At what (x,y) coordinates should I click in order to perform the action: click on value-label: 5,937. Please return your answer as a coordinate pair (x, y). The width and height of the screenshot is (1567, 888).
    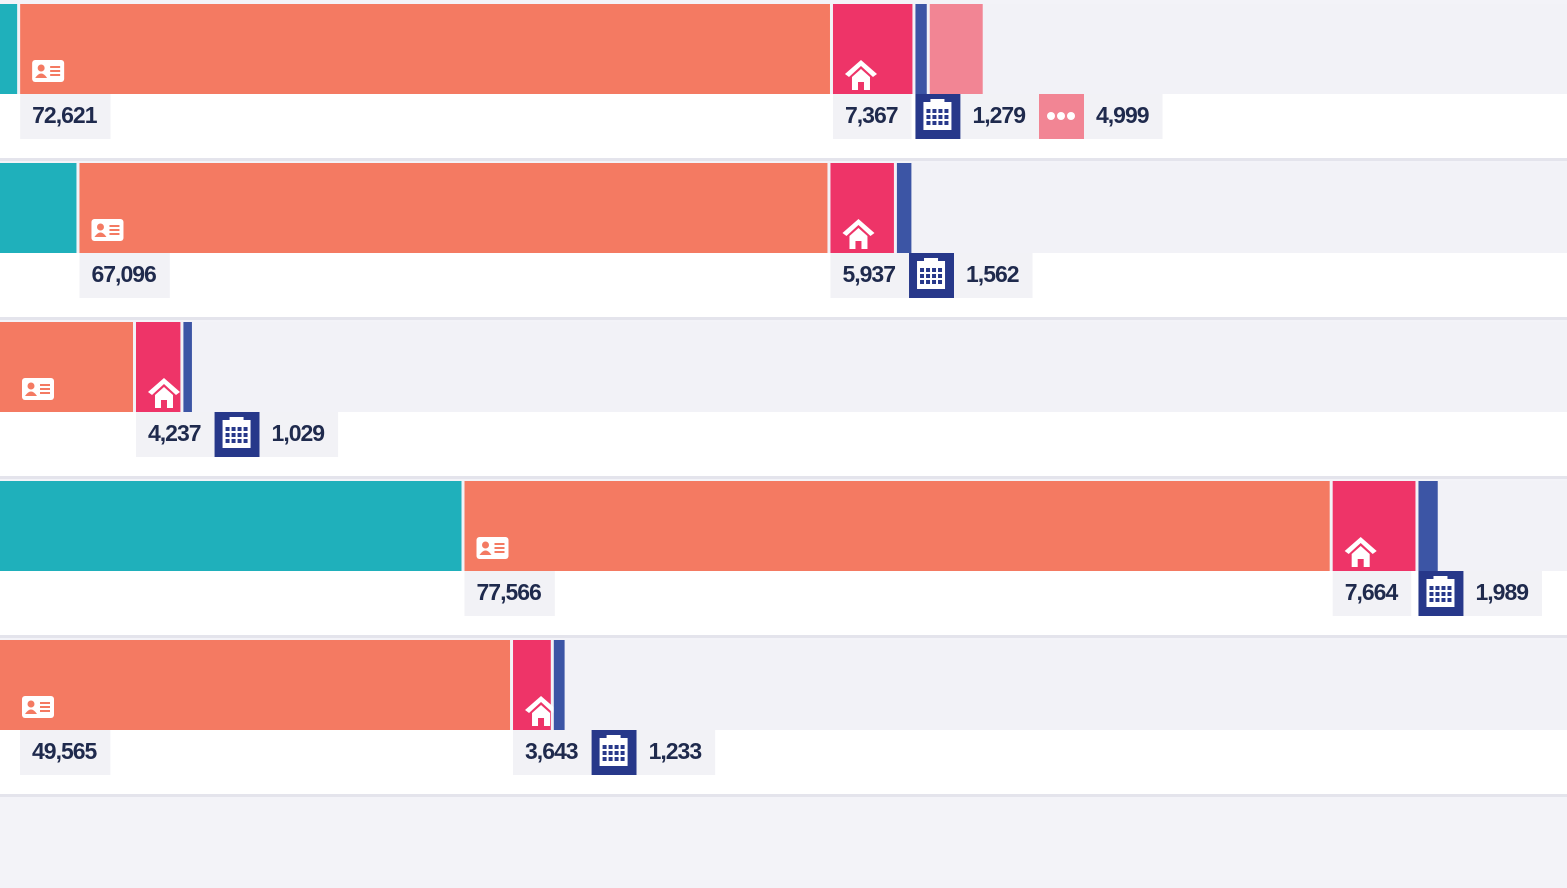
    Looking at the image, I should click on (868, 274).